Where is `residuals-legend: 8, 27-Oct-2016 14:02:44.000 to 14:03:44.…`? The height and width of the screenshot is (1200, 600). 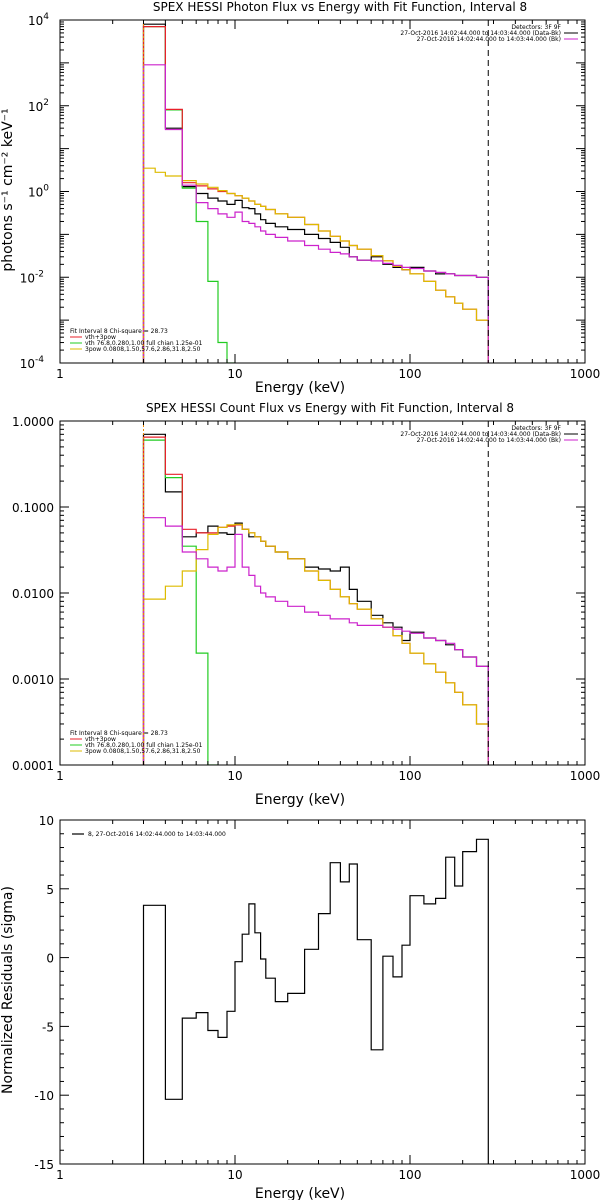 residuals-legend: 8, 27-Oct-2016 14:02:44.000 to 14:03:44.… is located at coordinates (149, 834).